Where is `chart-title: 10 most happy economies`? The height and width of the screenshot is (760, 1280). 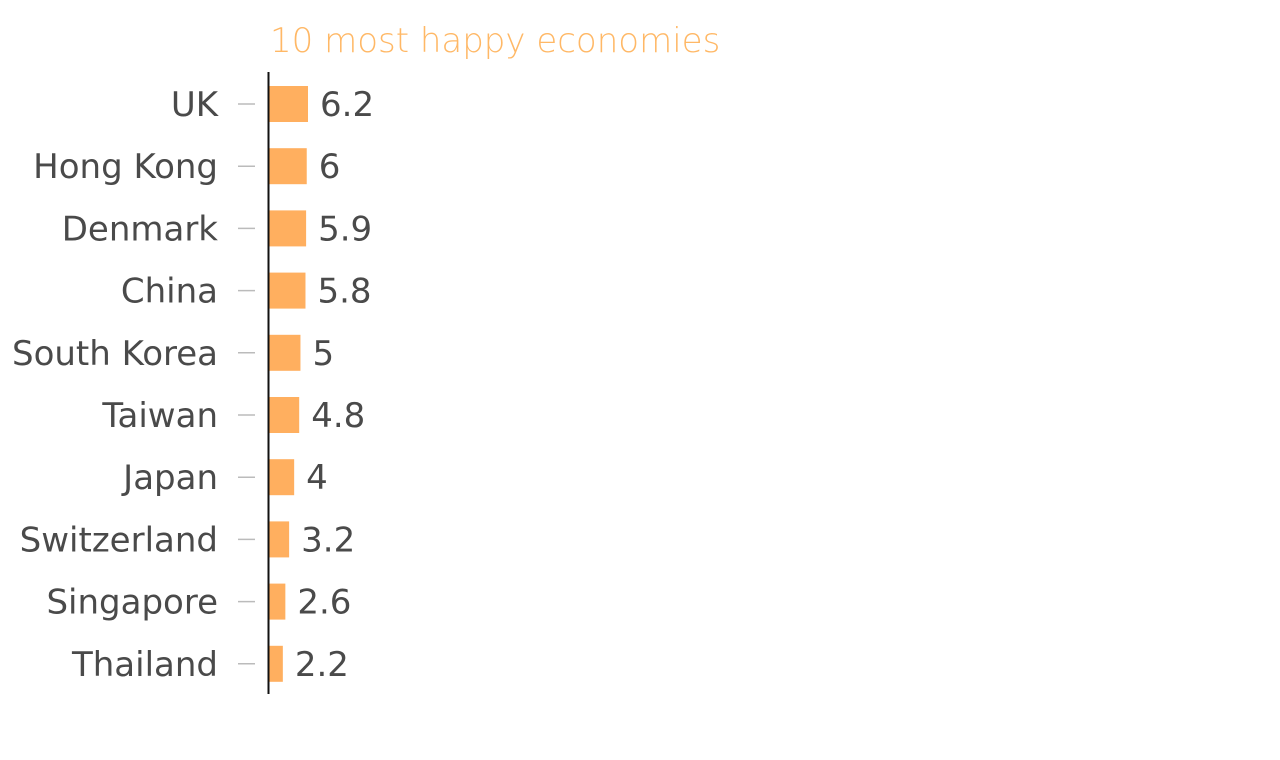 chart-title: 10 most happy economies is located at coordinates (495, 41).